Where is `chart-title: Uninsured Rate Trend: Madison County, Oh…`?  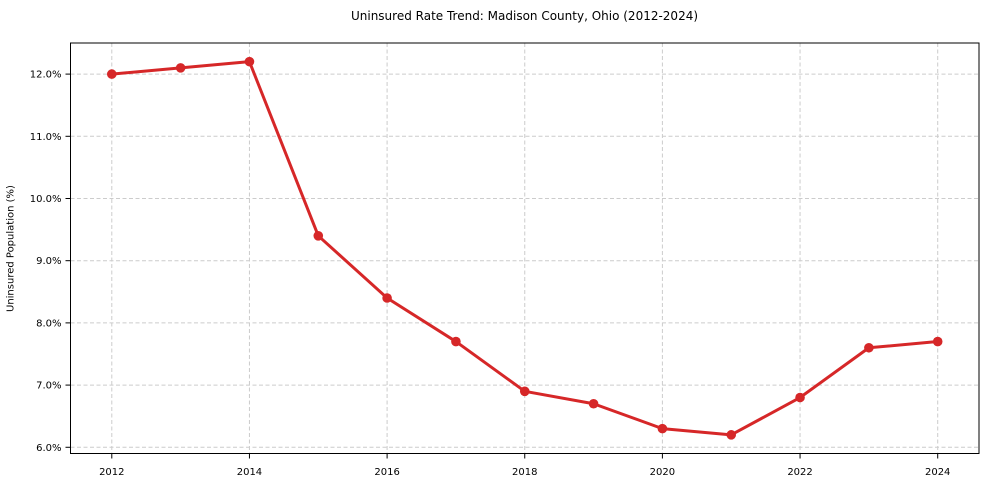
chart-title: Uninsured Rate Trend: Madison County, Oh… is located at coordinates (524, 16).